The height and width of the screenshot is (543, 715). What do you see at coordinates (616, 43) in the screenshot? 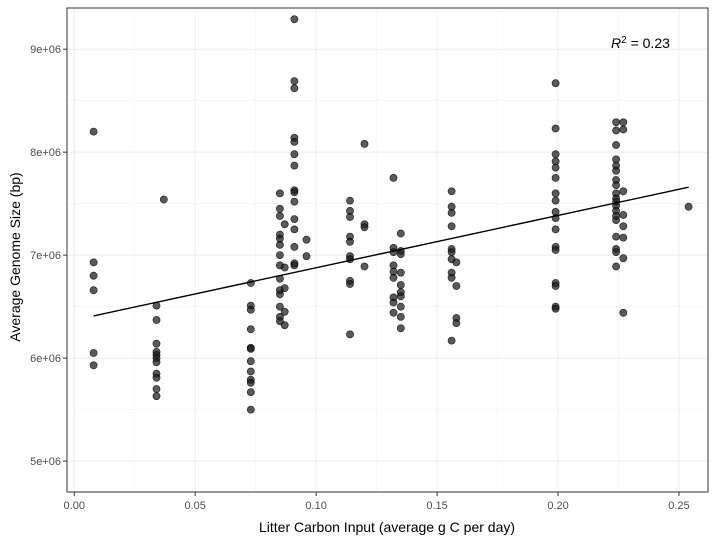
I see `r-squared-symbol: R` at bounding box center [616, 43].